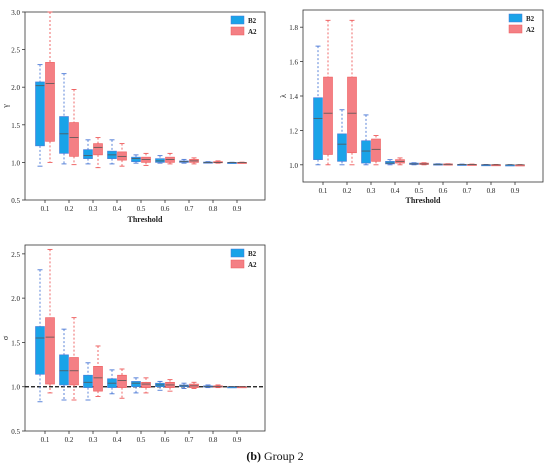  What do you see at coordinates (5, 106) in the screenshot?
I see `y-axis-label: γ` at bounding box center [5, 106].